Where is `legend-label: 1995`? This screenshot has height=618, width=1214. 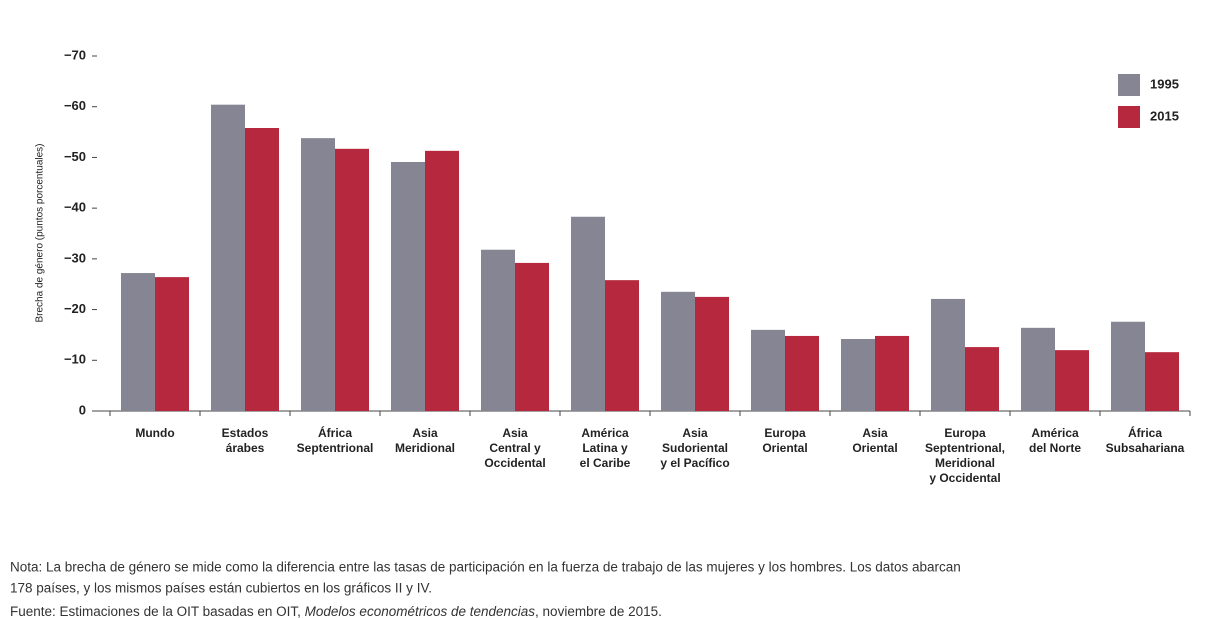 legend-label: 1995 is located at coordinates (1164, 83).